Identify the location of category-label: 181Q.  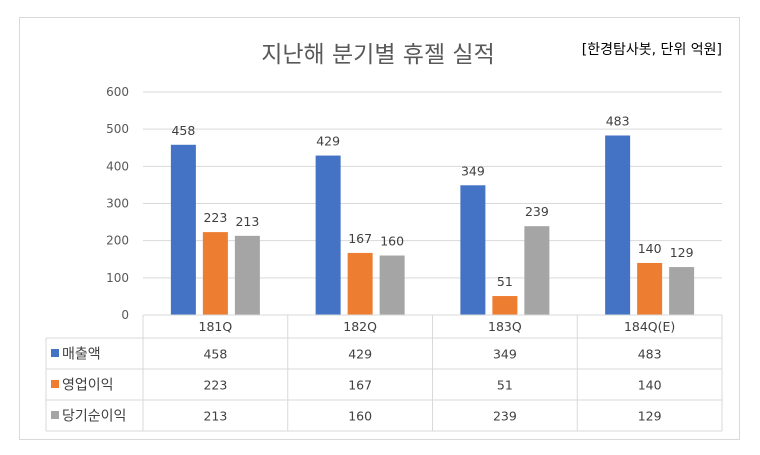
(216, 326).